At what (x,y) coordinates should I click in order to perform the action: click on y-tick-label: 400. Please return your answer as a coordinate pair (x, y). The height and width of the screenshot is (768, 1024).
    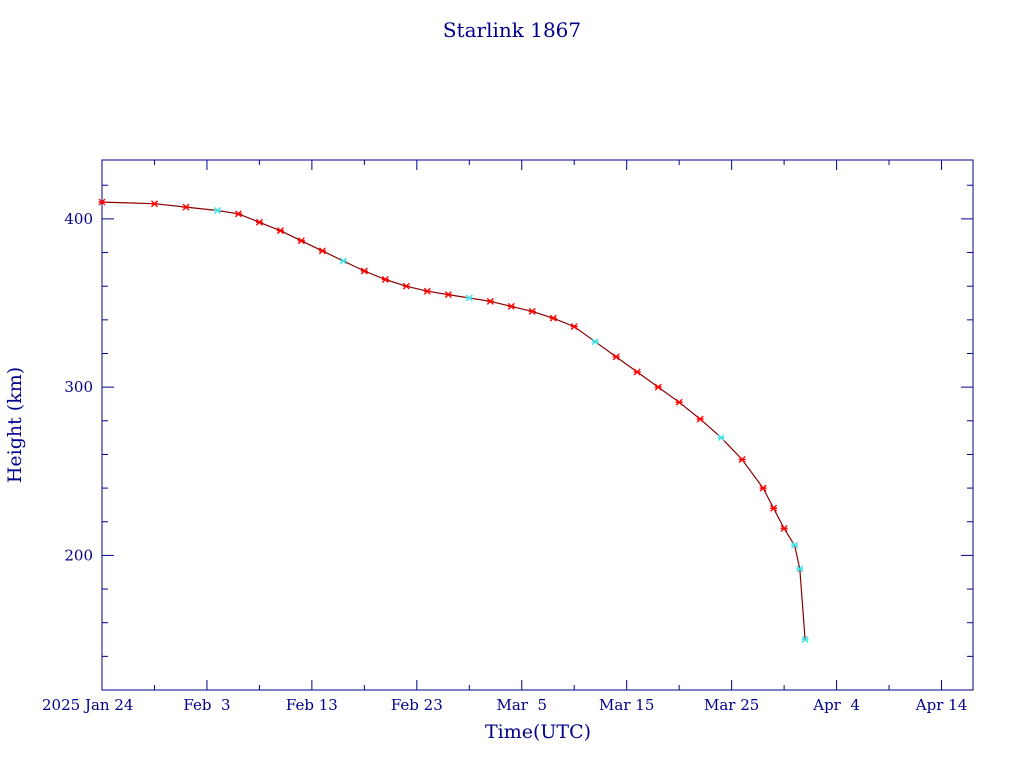
    Looking at the image, I should click on (78, 219).